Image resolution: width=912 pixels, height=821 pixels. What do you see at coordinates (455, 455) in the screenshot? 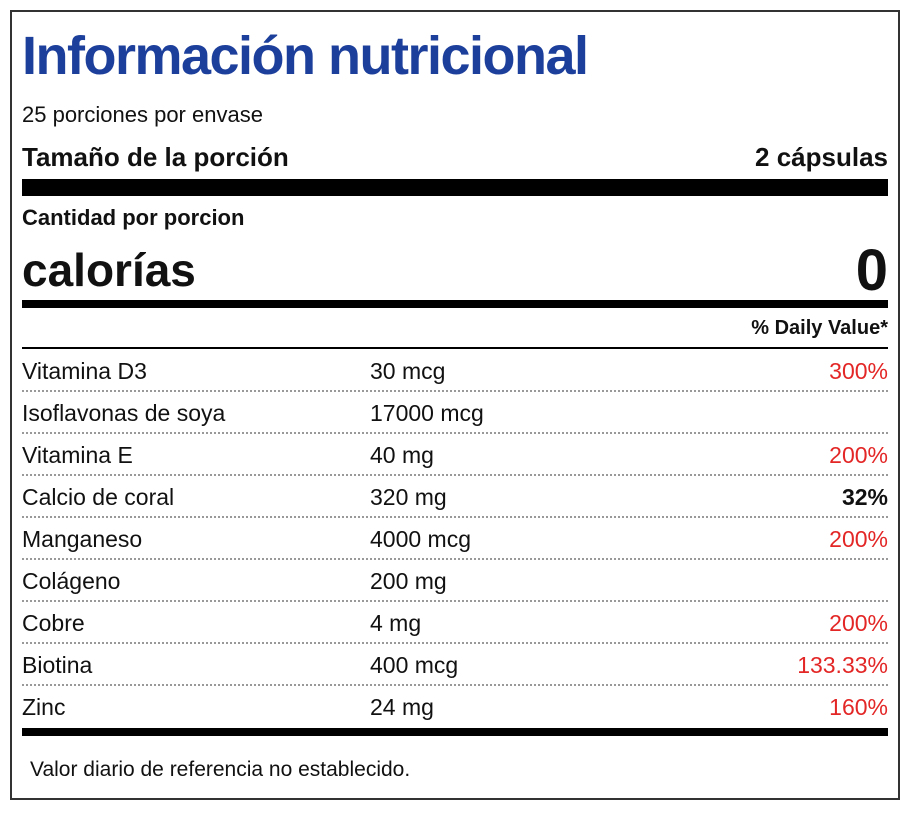
I see `nutrient-row: Vitamina E 40 mg 200%` at bounding box center [455, 455].